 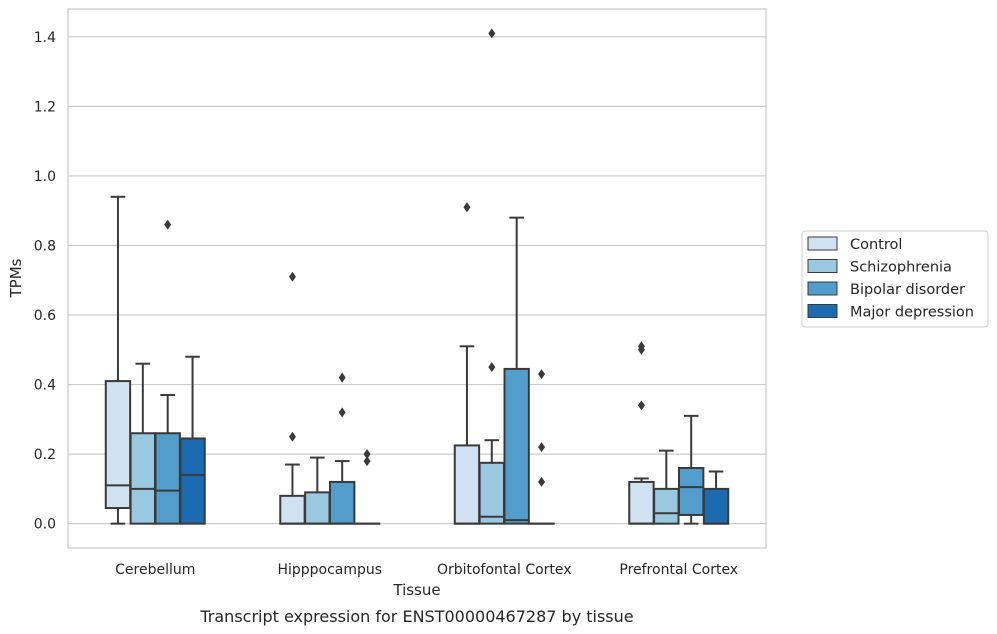 I want to click on y-tick-label: 1.4, so click(x=45, y=38).